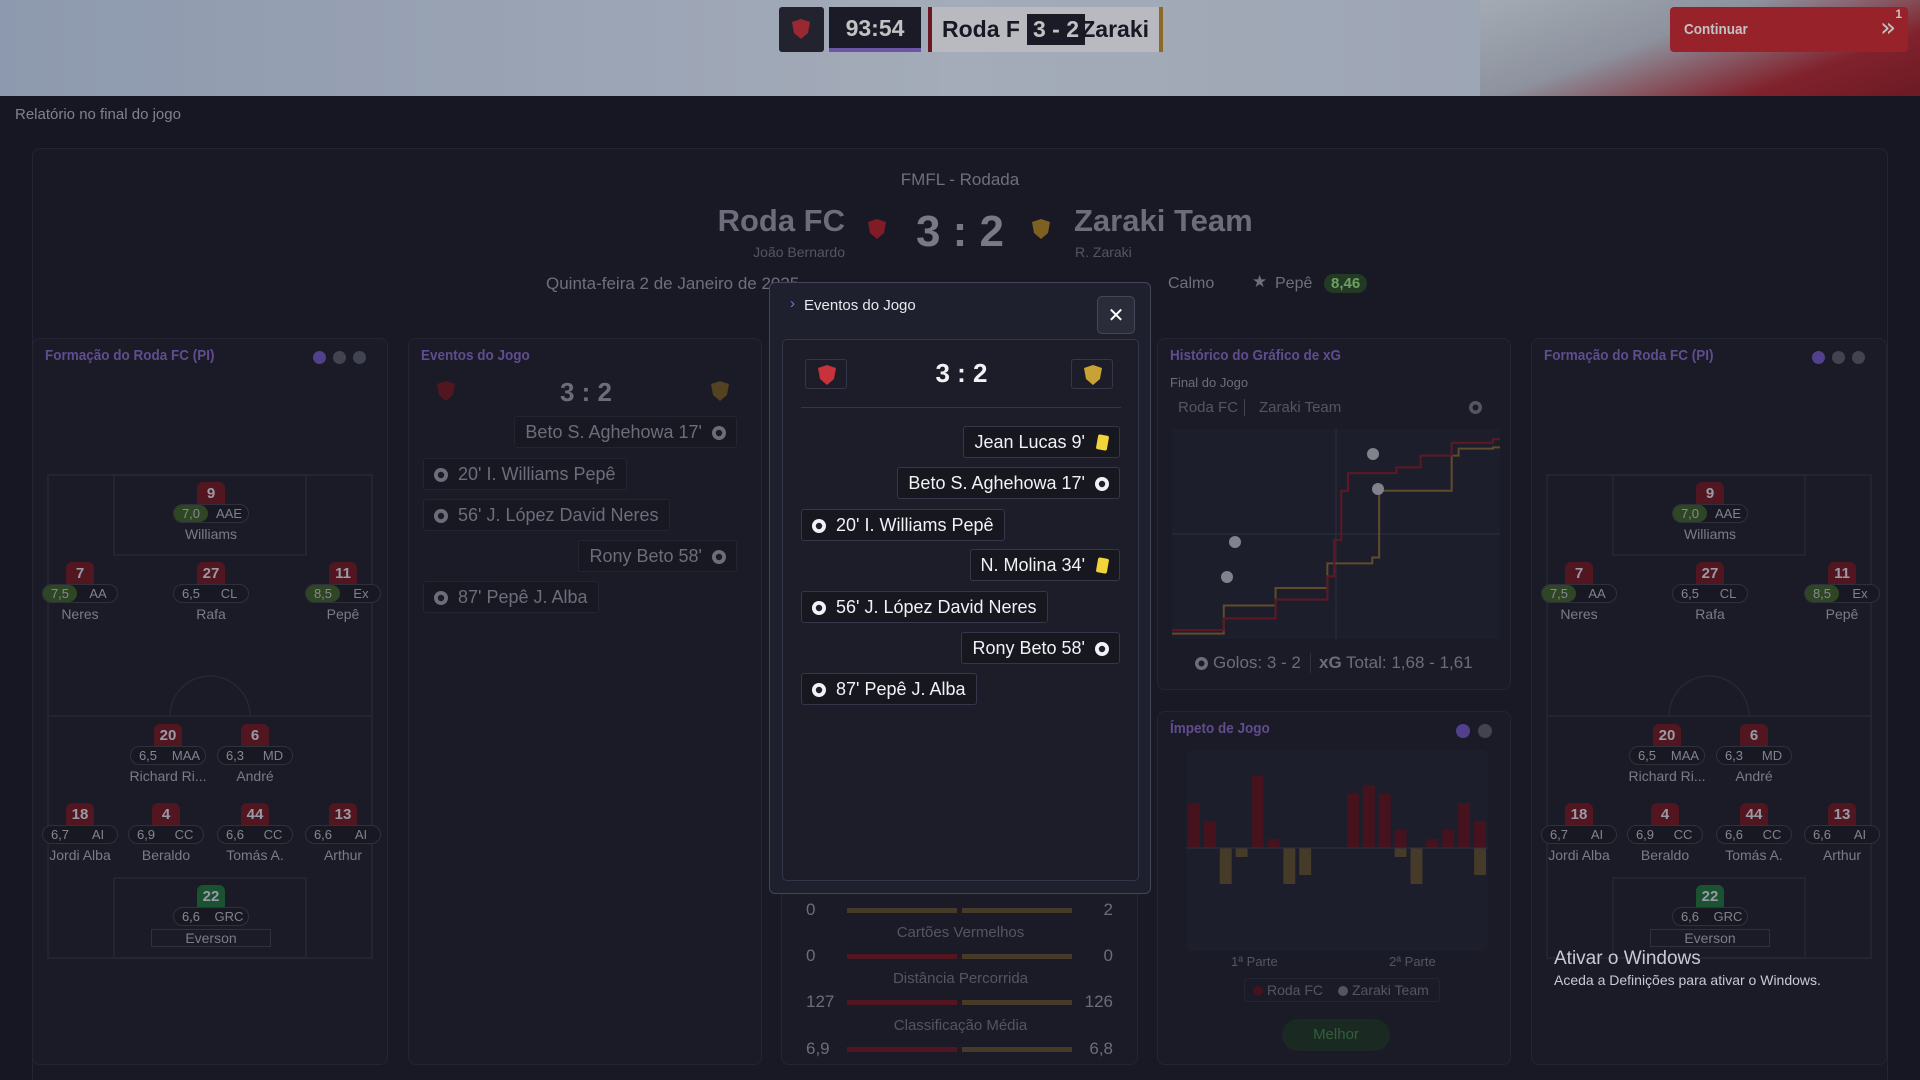 Image resolution: width=1920 pixels, height=1080 pixels. What do you see at coordinates (343, 614) in the screenshot?
I see `player-name: Pepê` at bounding box center [343, 614].